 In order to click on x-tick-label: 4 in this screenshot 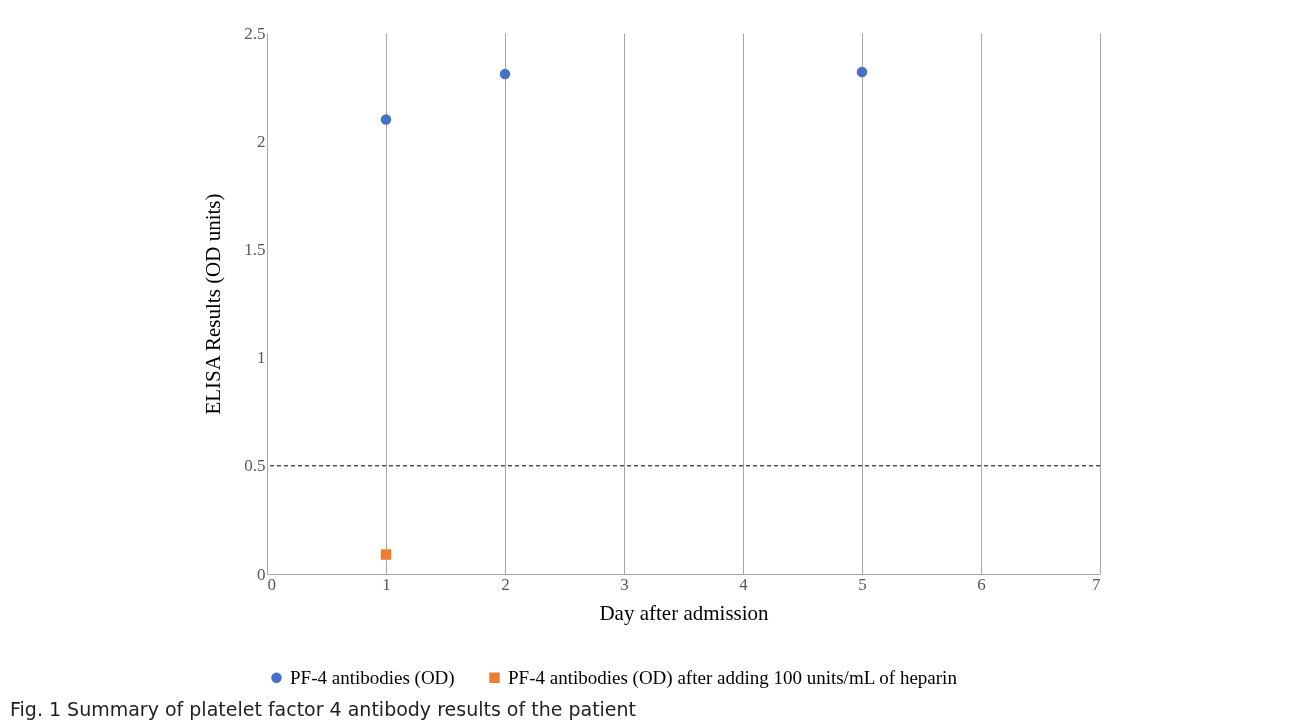, I will do `click(744, 584)`.